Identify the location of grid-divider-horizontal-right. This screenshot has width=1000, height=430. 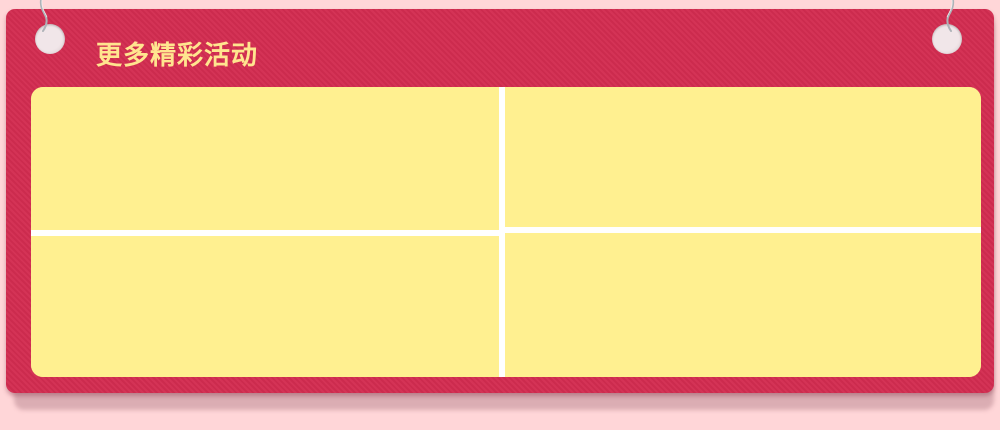
(743, 230).